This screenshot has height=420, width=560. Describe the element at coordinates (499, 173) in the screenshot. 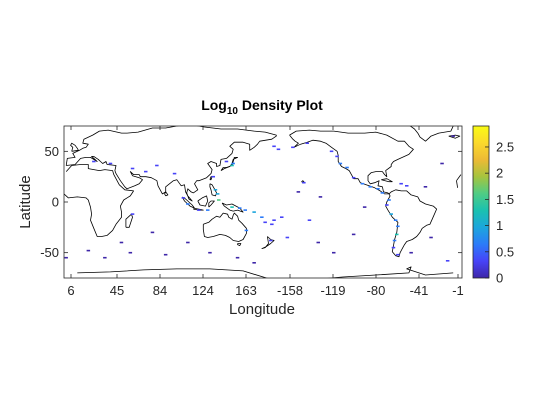

I see `colorbar-tick-label: 2` at that location.